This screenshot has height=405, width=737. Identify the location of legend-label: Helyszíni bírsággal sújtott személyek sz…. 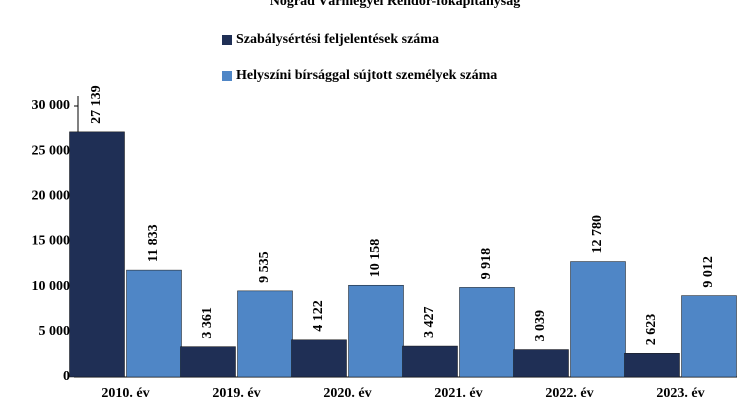
(366, 75).